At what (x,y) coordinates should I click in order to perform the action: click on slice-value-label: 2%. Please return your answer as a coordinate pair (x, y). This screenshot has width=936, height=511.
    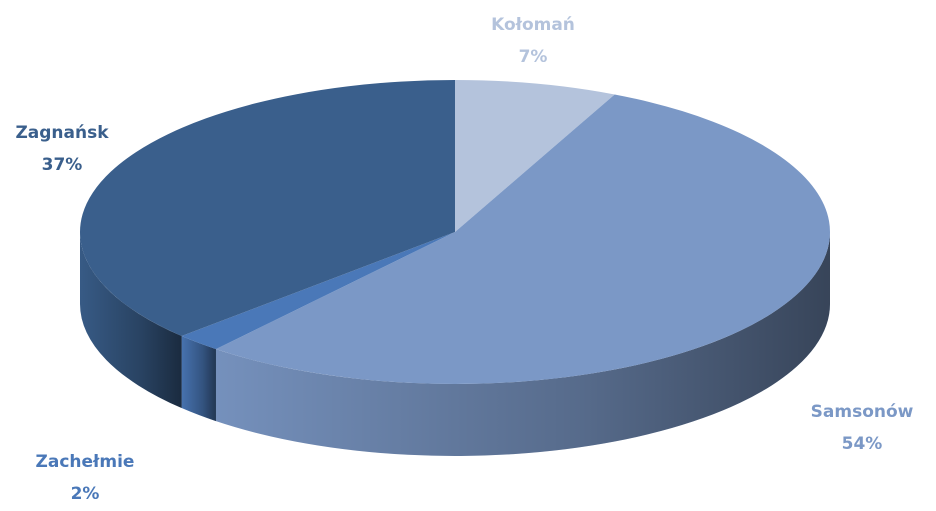
    Looking at the image, I should click on (85, 494).